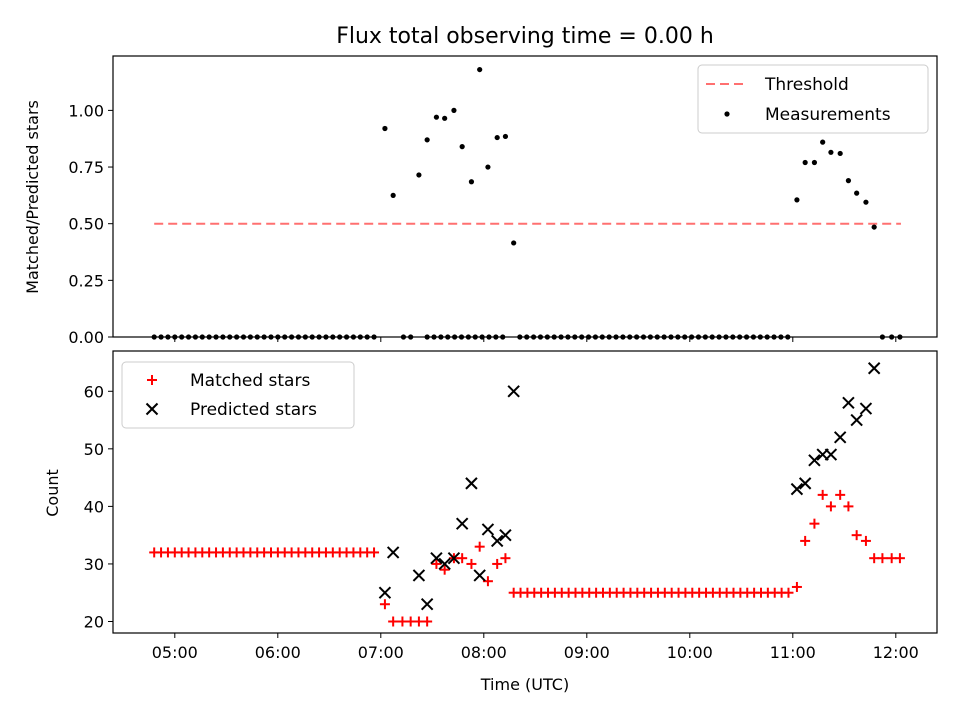 The height and width of the screenshot is (720, 960). I want to click on top-y-tick-label: 0.75, so click(86, 167).